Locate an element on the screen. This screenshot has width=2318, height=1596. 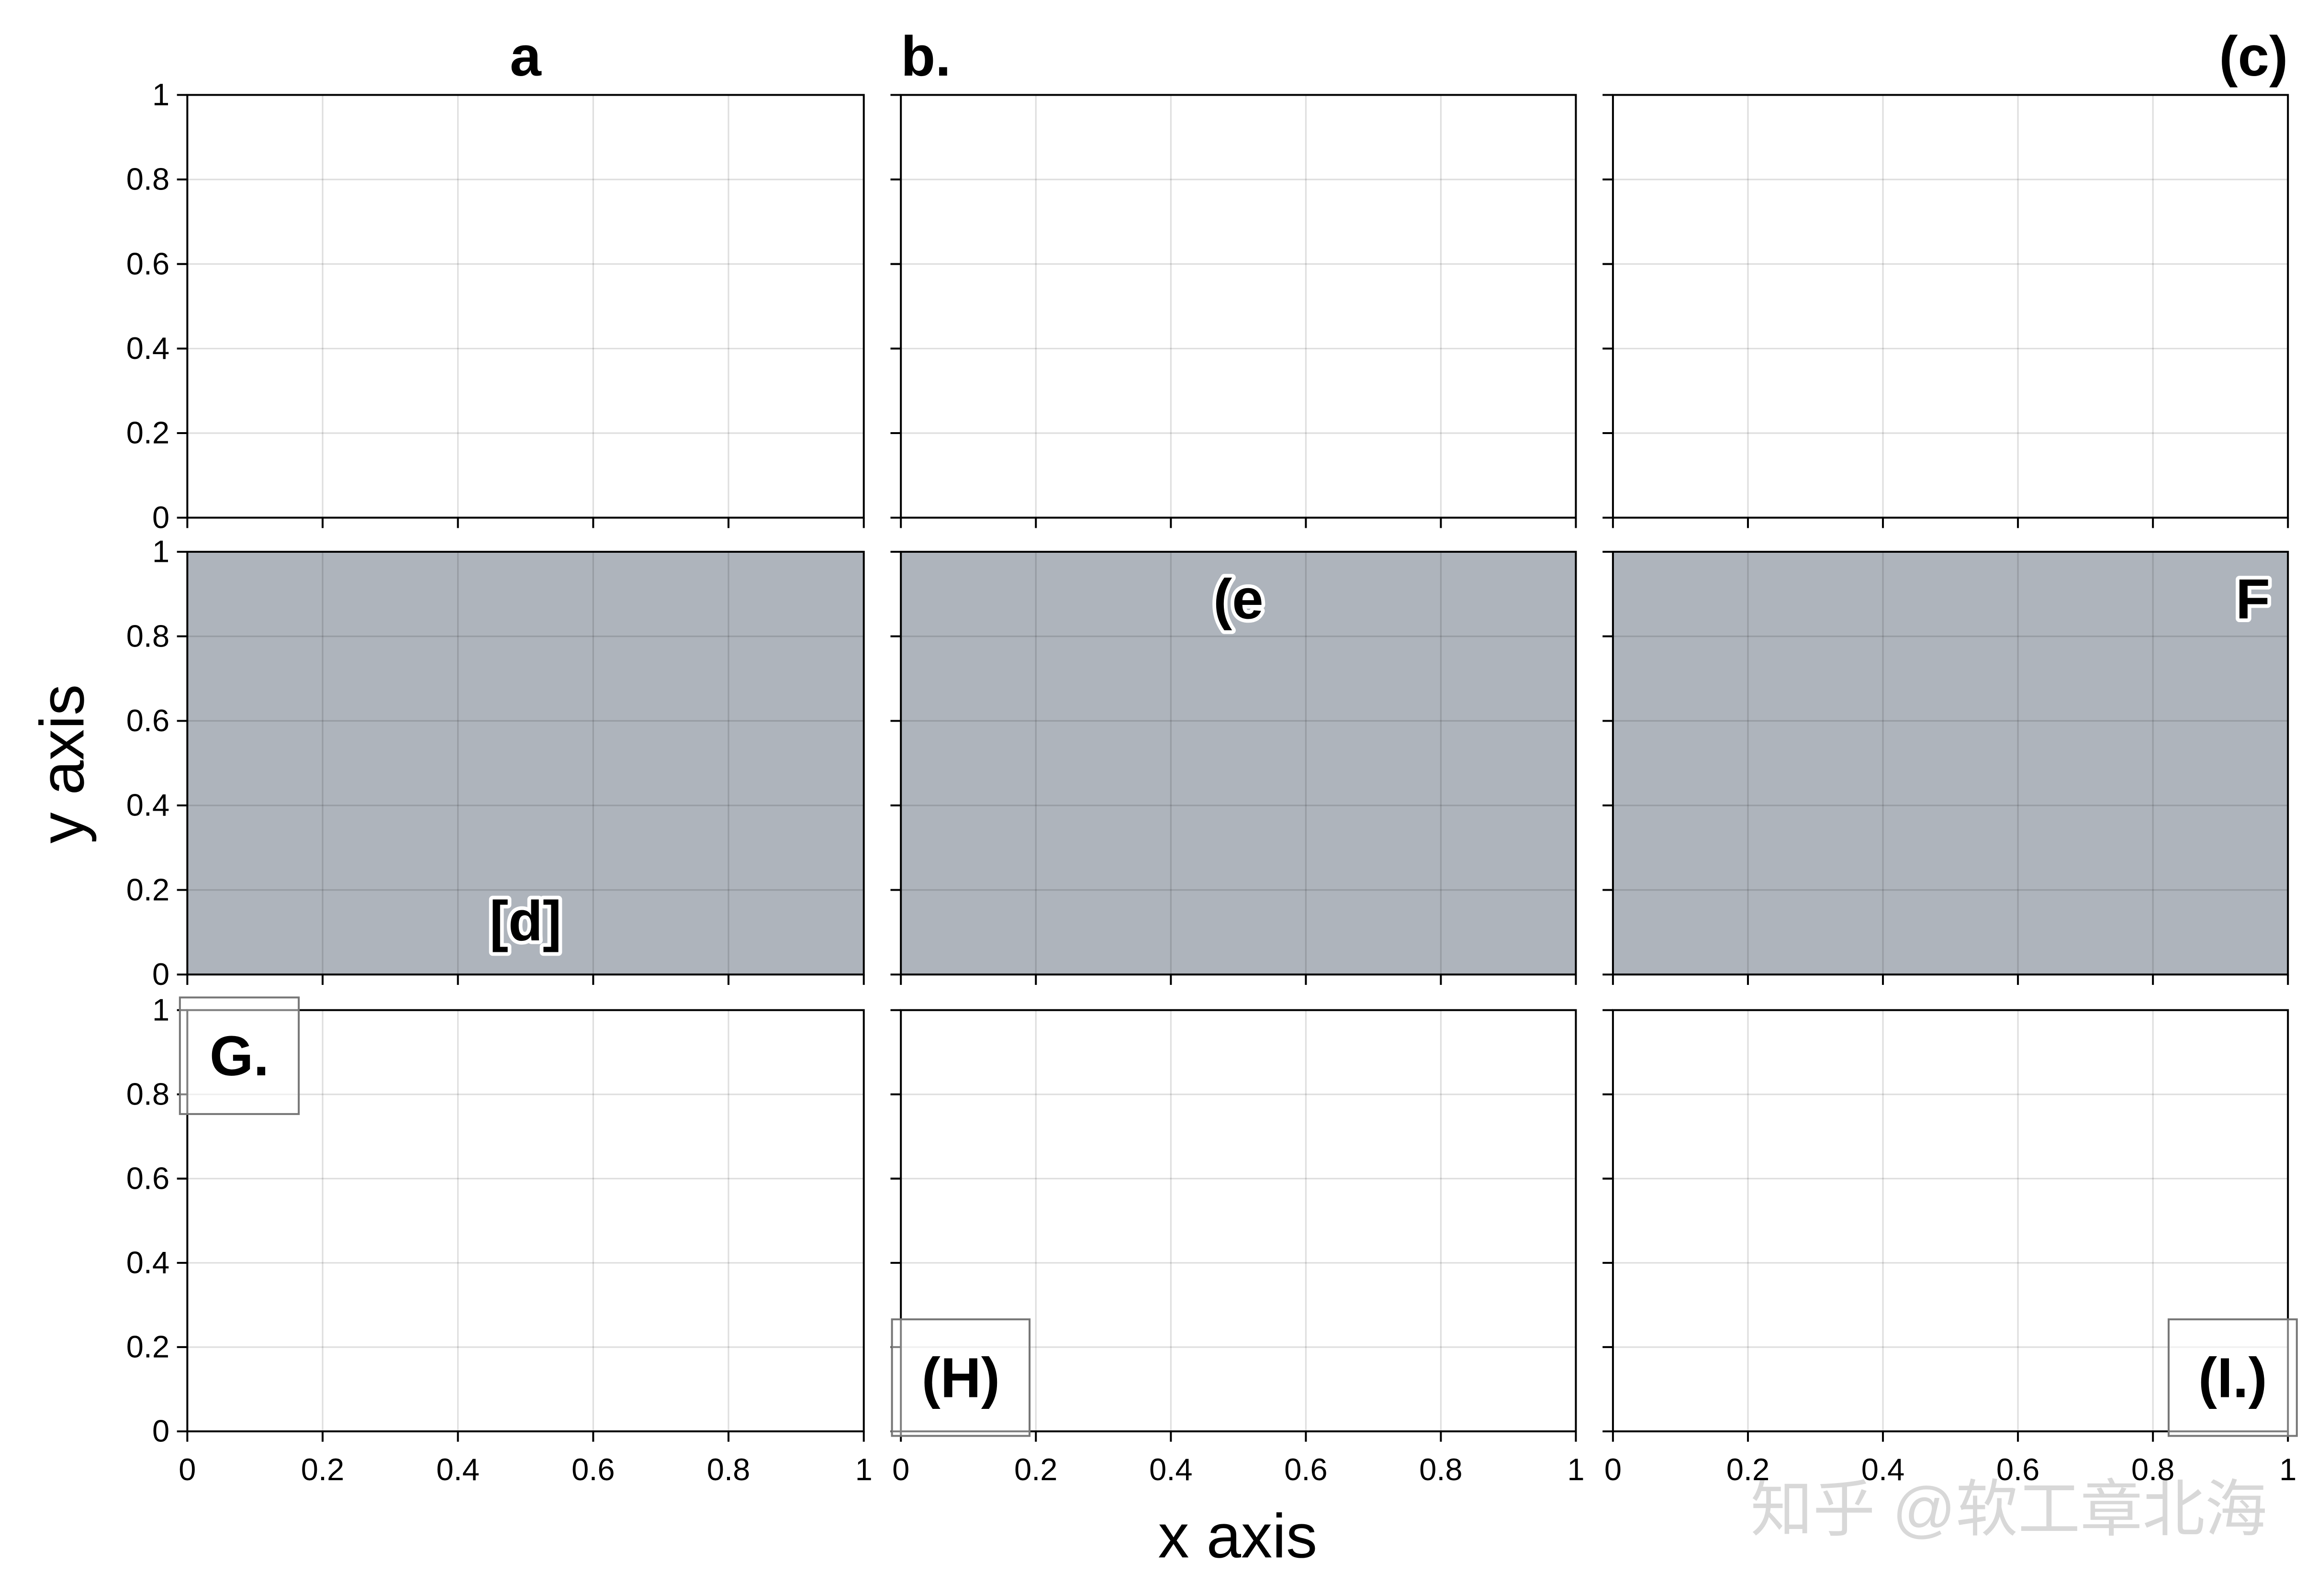
panel-label: (H) is located at coordinates (961, 1378).